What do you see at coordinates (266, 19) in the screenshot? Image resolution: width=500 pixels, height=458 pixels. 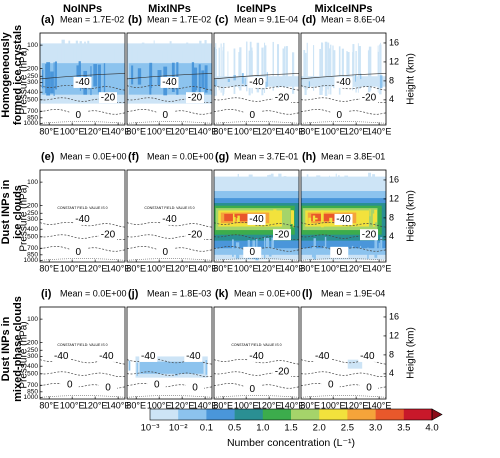 I see `panel-mean: Mean = 9.1E-04` at bounding box center [266, 19].